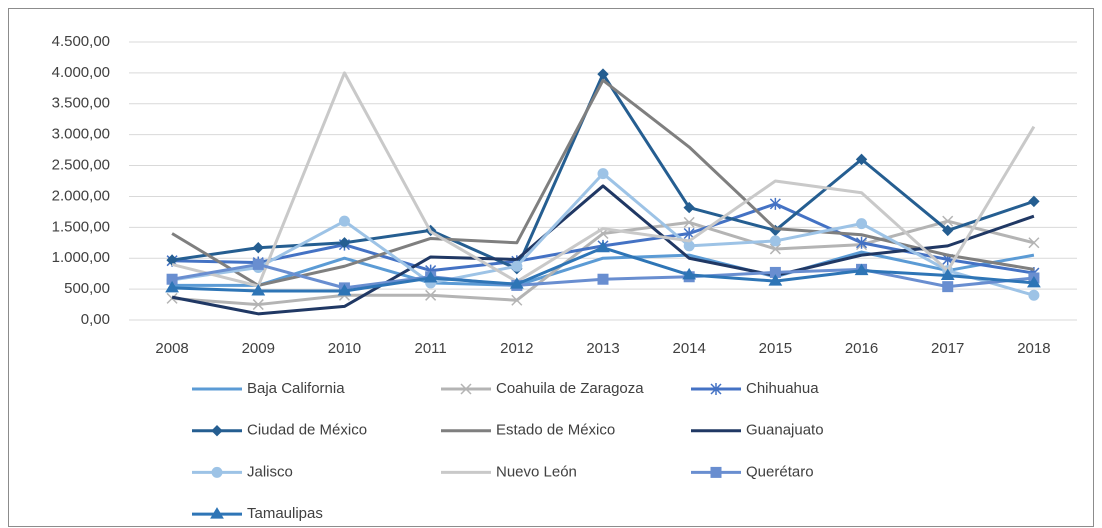 Image resolution: width=1102 pixels, height=528 pixels. What do you see at coordinates (602, 348) in the screenshot?
I see `x-tick-label: 2013` at bounding box center [602, 348].